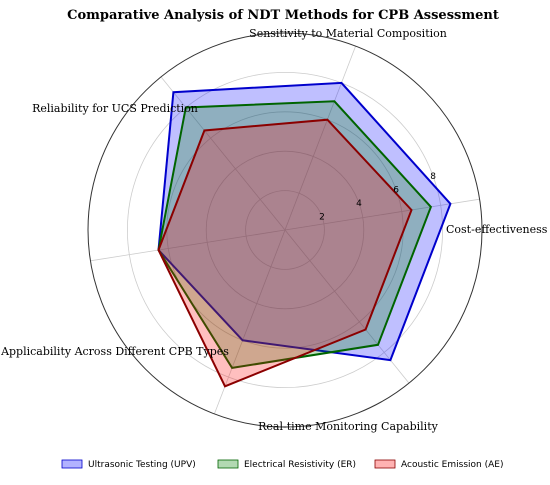 This screenshot has height=485, width=550. What do you see at coordinates (377, 197) in the screenshot?
I see `radial-tick-labels: 2 4 6 8` at bounding box center [377, 197].